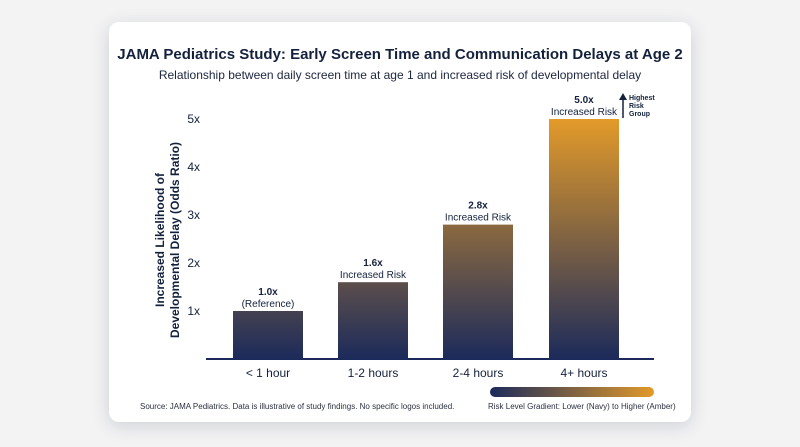 The width and height of the screenshot is (800, 447). What do you see at coordinates (193, 119) in the screenshot?
I see `y-tick-label: 5x` at bounding box center [193, 119].